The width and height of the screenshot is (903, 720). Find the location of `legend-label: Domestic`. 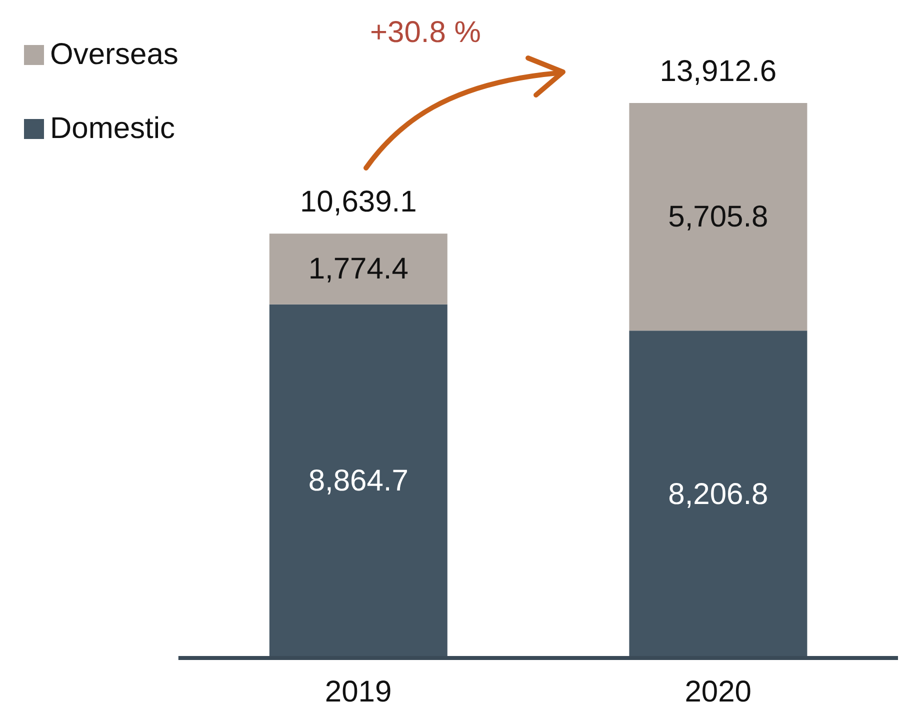

legend-label: Domestic is located at coordinates (113, 129).